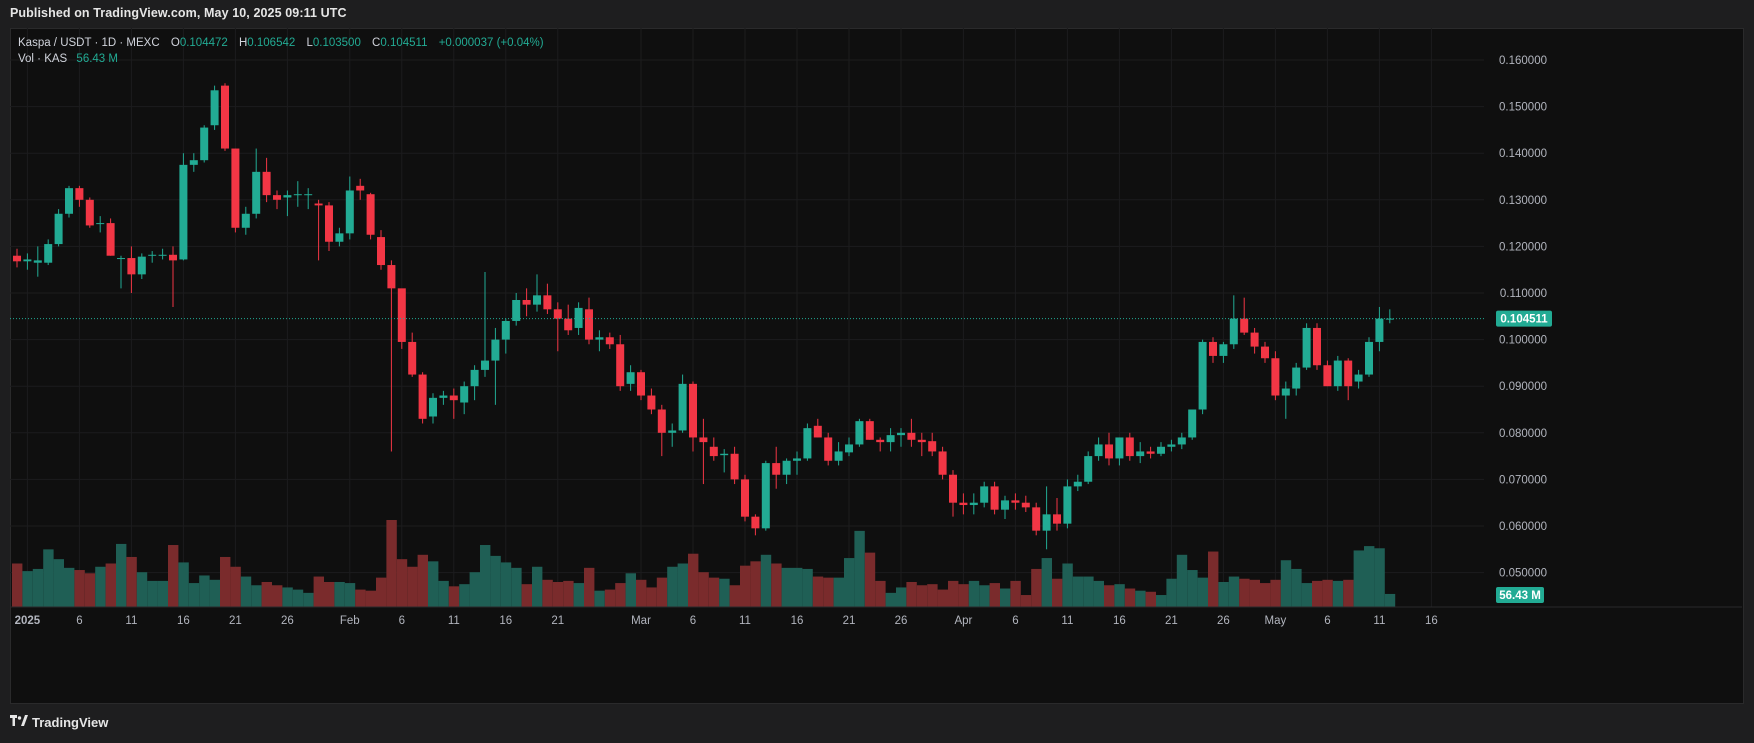 The image size is (1754, 743). Describe the element at coordinates (1523, 387) in the screenshot. I see `y-tick-label: 0.090000` at that location.